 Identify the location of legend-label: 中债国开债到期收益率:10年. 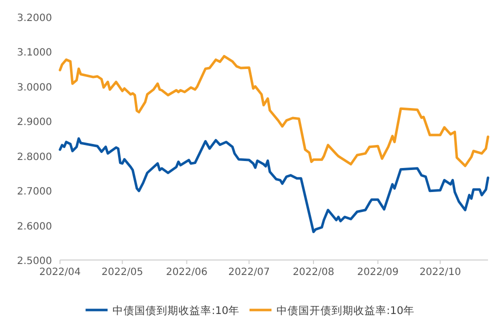
(345, 310).